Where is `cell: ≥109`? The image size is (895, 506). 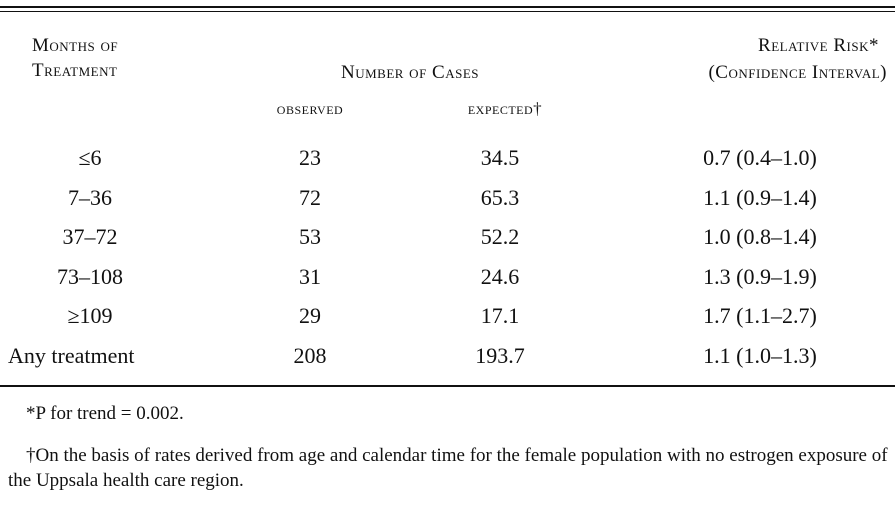
cell: ≥109 is located at coordinates (90, 315).